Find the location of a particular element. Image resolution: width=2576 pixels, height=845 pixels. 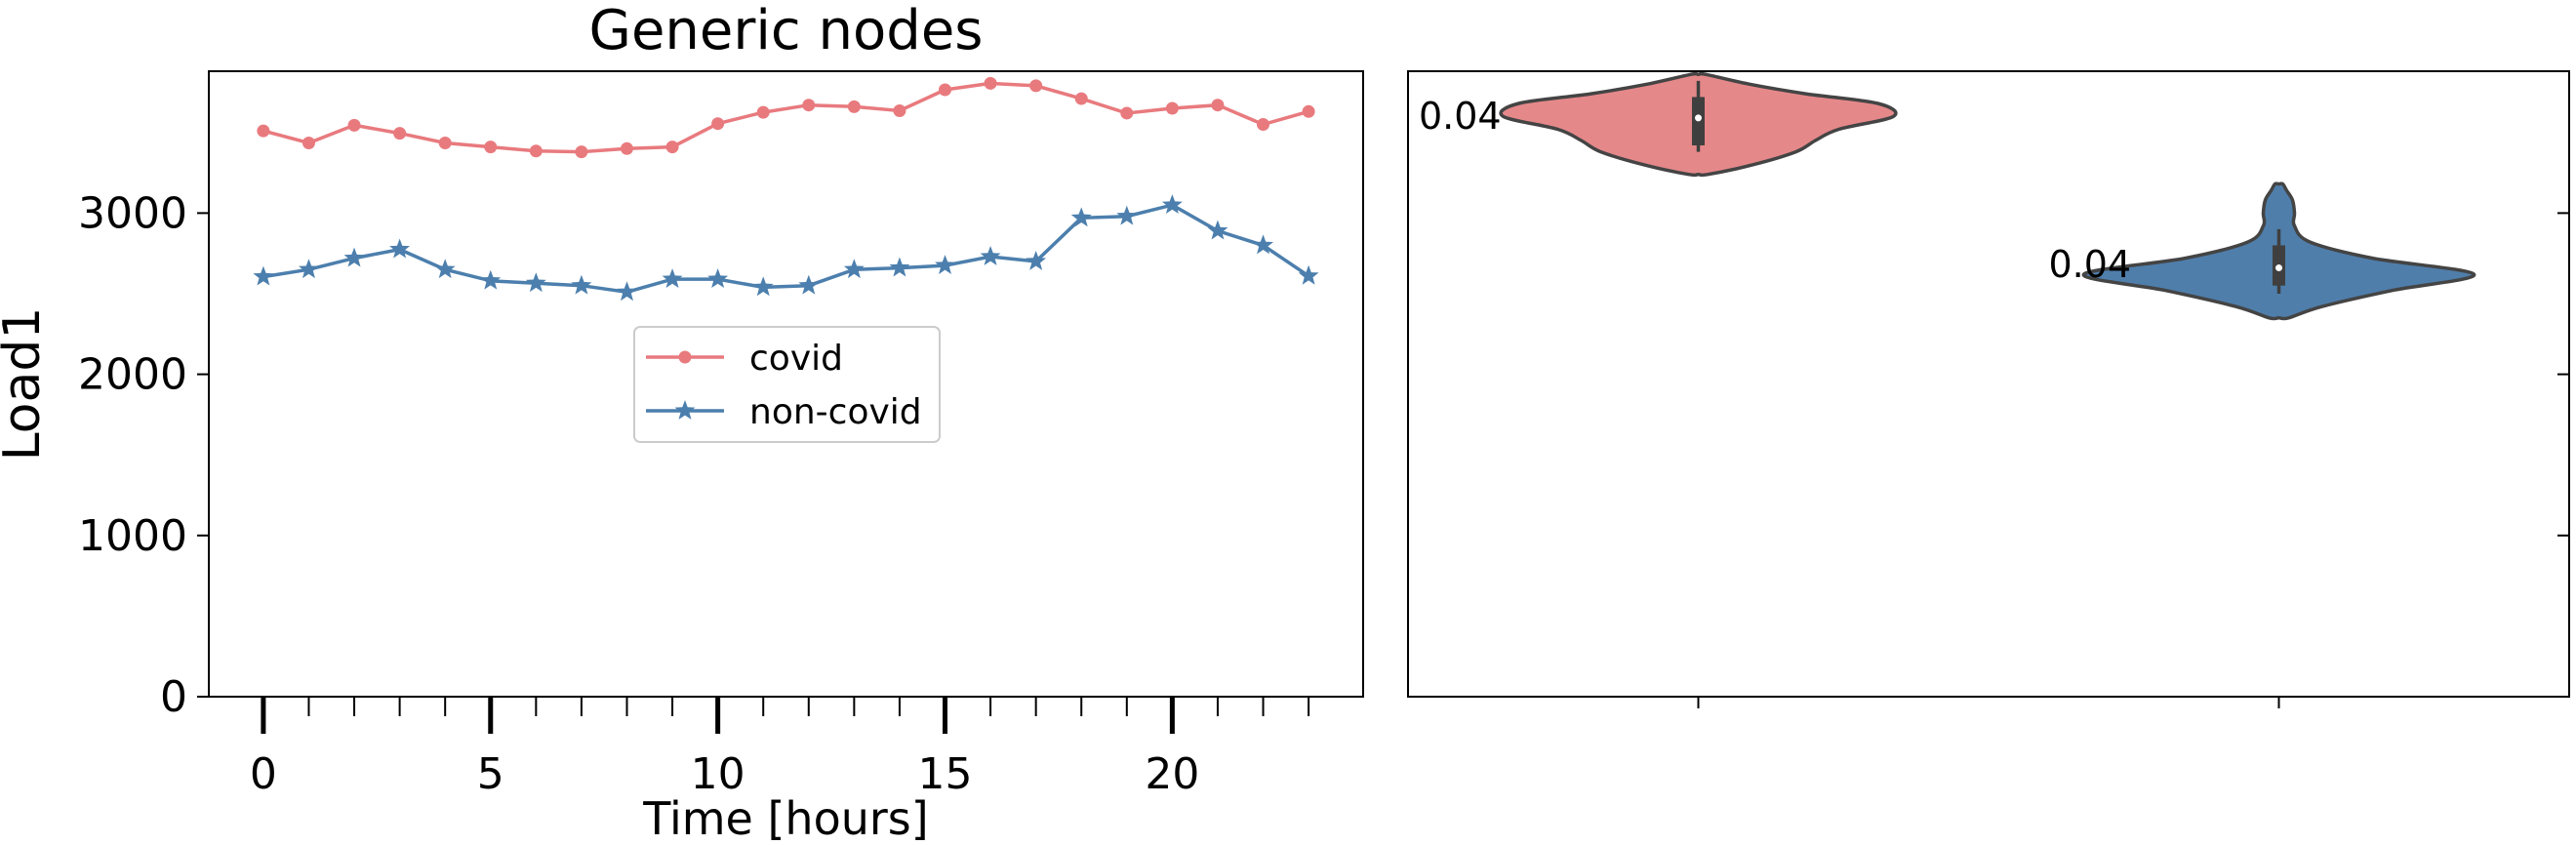

y-tick-label: 3000 is located at coordinates (132, 213).